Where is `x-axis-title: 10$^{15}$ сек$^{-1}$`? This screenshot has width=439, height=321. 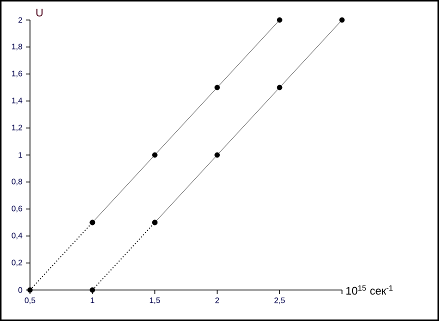
x-axis-title: 10$^{15}$ сек$^{-1}$ is located at coordinates (369, 290).